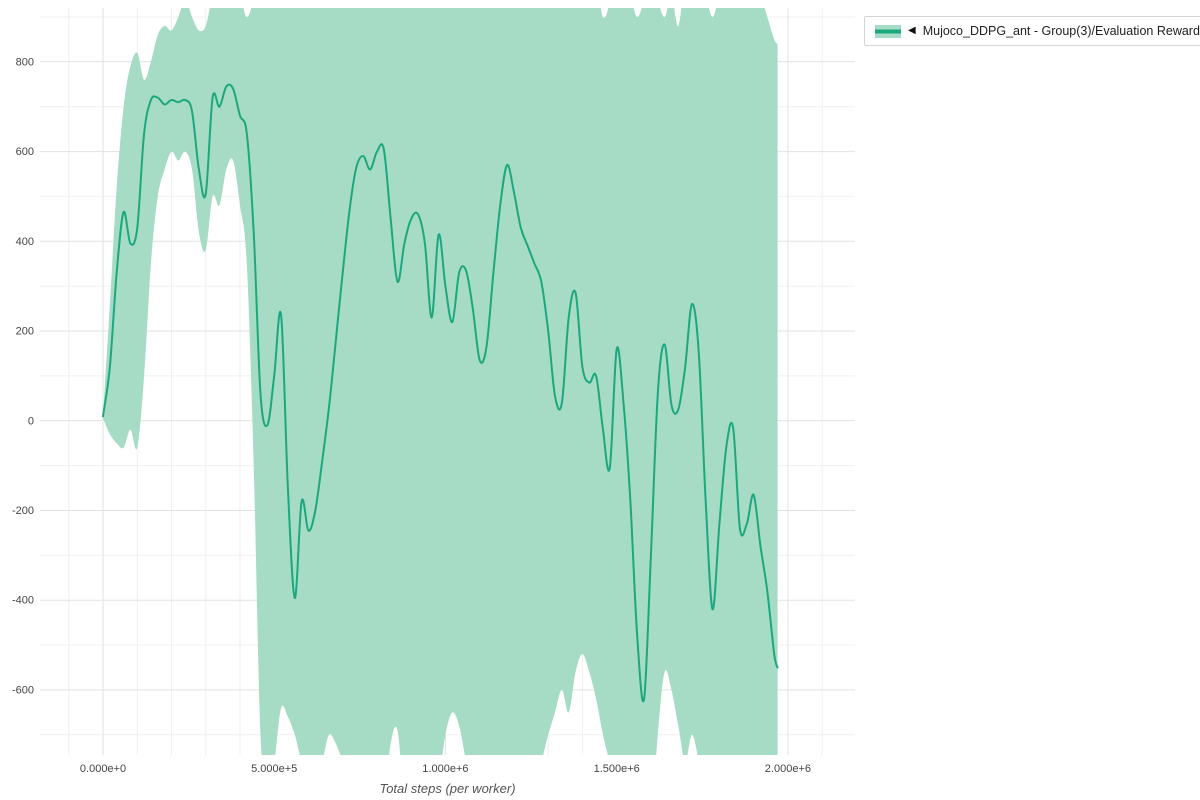 Image resolution: width=1200 pixels, height=800 pixels. I want to click on y-tick-label: -200, so click(23, 511).